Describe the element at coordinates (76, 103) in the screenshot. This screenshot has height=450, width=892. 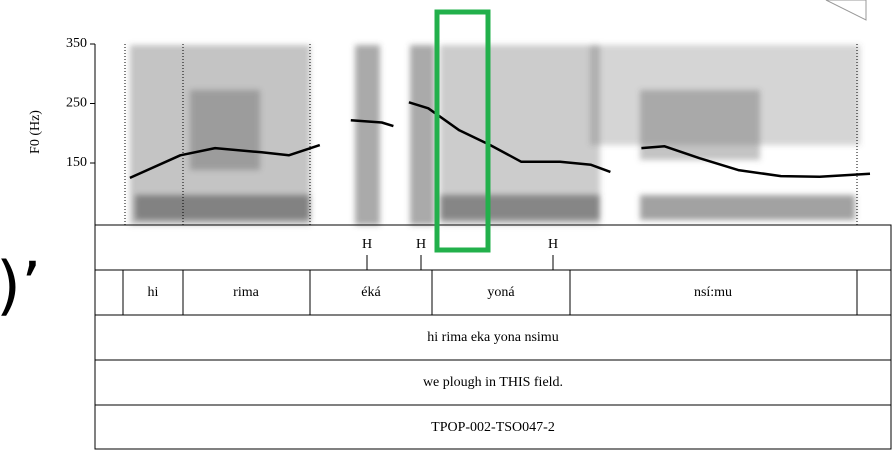
I see `y-tick-label: 250` at that location.